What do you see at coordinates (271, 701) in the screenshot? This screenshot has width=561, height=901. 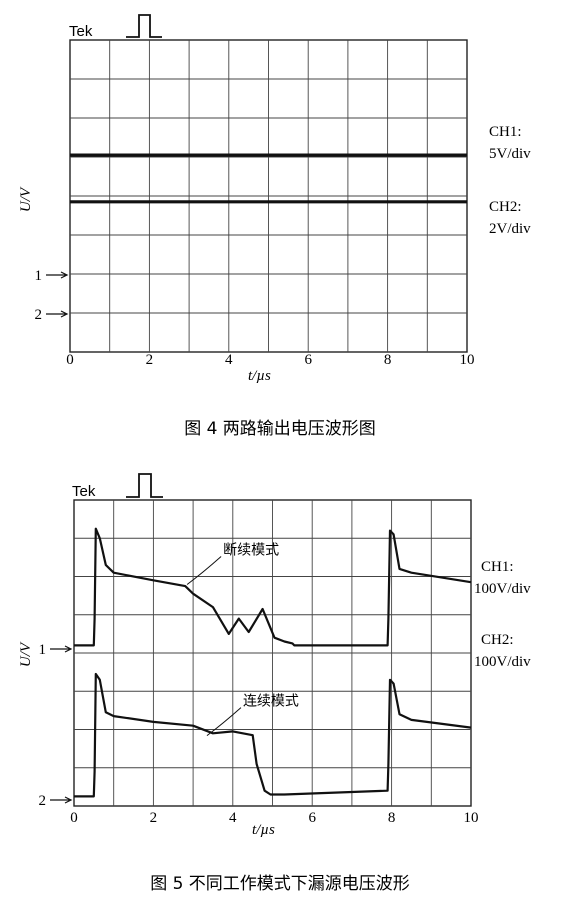 I see `annotation-label: 连续模式` at bounding box center [271, 701].